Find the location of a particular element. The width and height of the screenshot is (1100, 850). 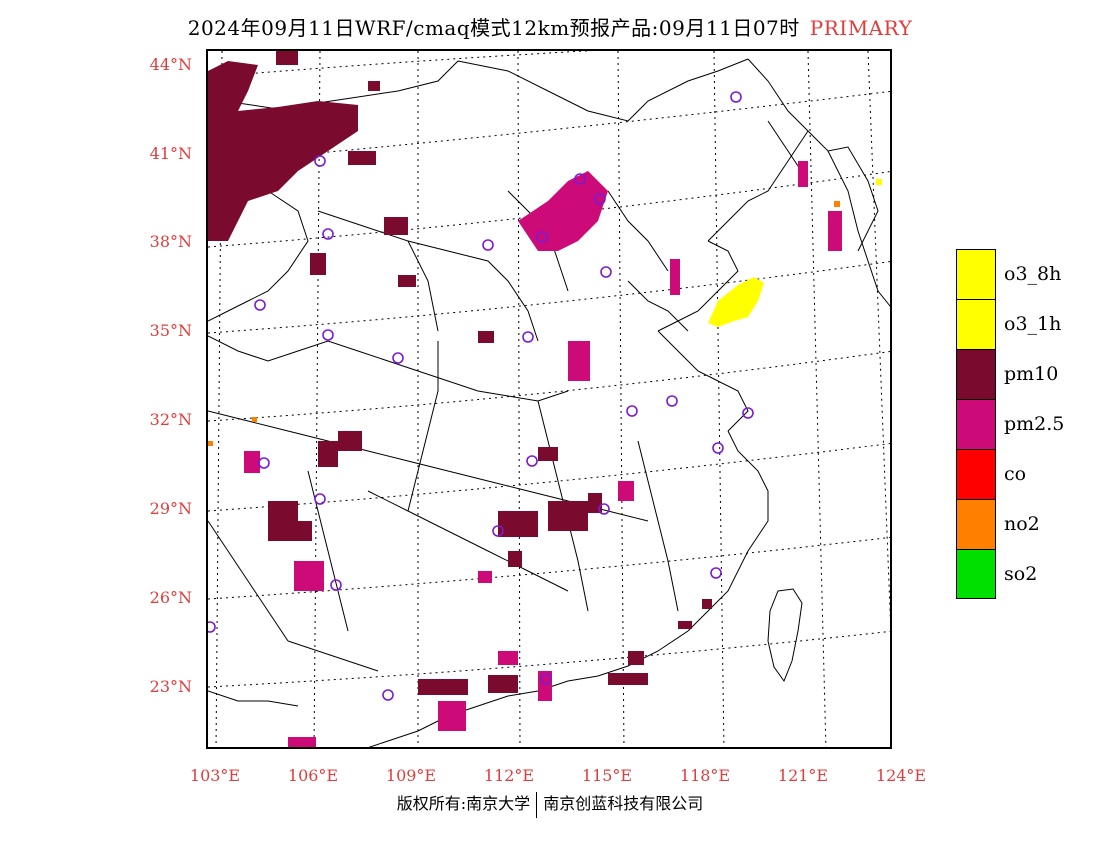

legend-label: no2 is located at coordinates (1022, 524).